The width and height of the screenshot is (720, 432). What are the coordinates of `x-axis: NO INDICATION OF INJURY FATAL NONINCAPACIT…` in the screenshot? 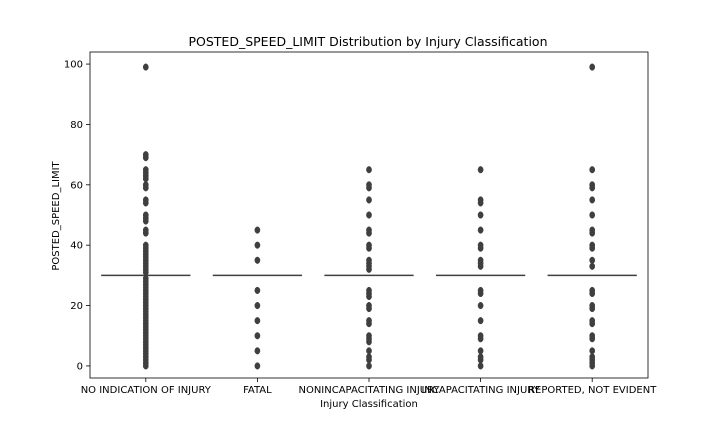 It's located at (369, 387).